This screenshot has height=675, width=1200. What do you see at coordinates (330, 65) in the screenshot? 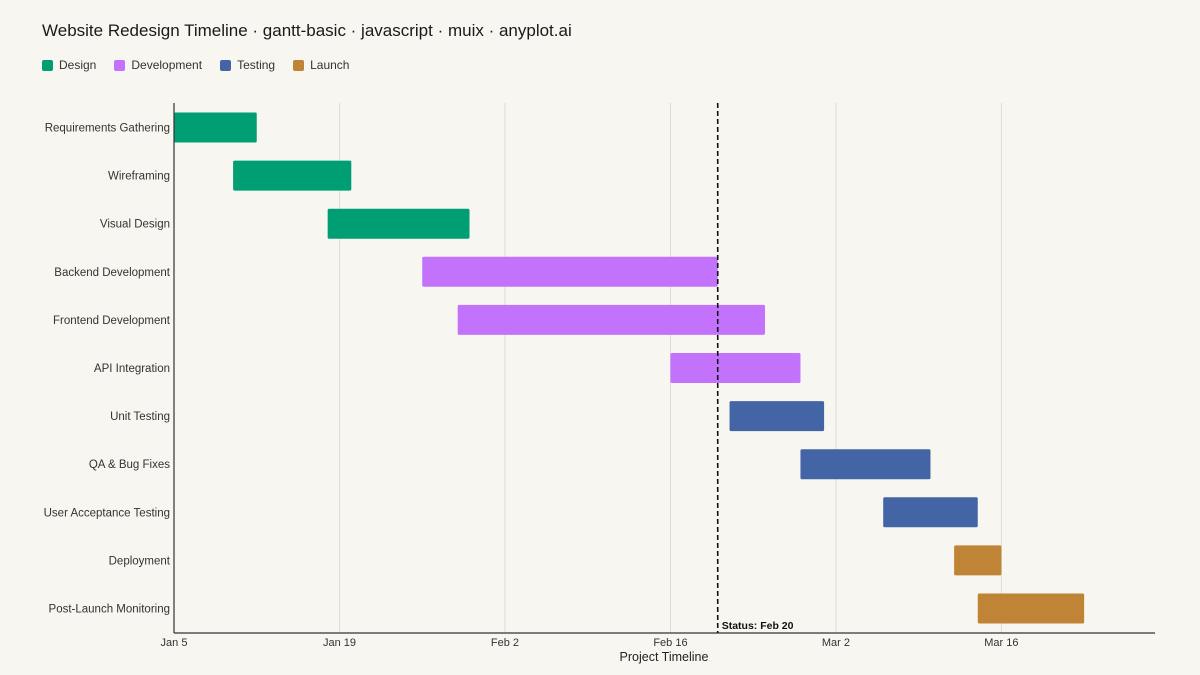
I see `legend-label-launch: Launch` at bounding box center [330, 65].